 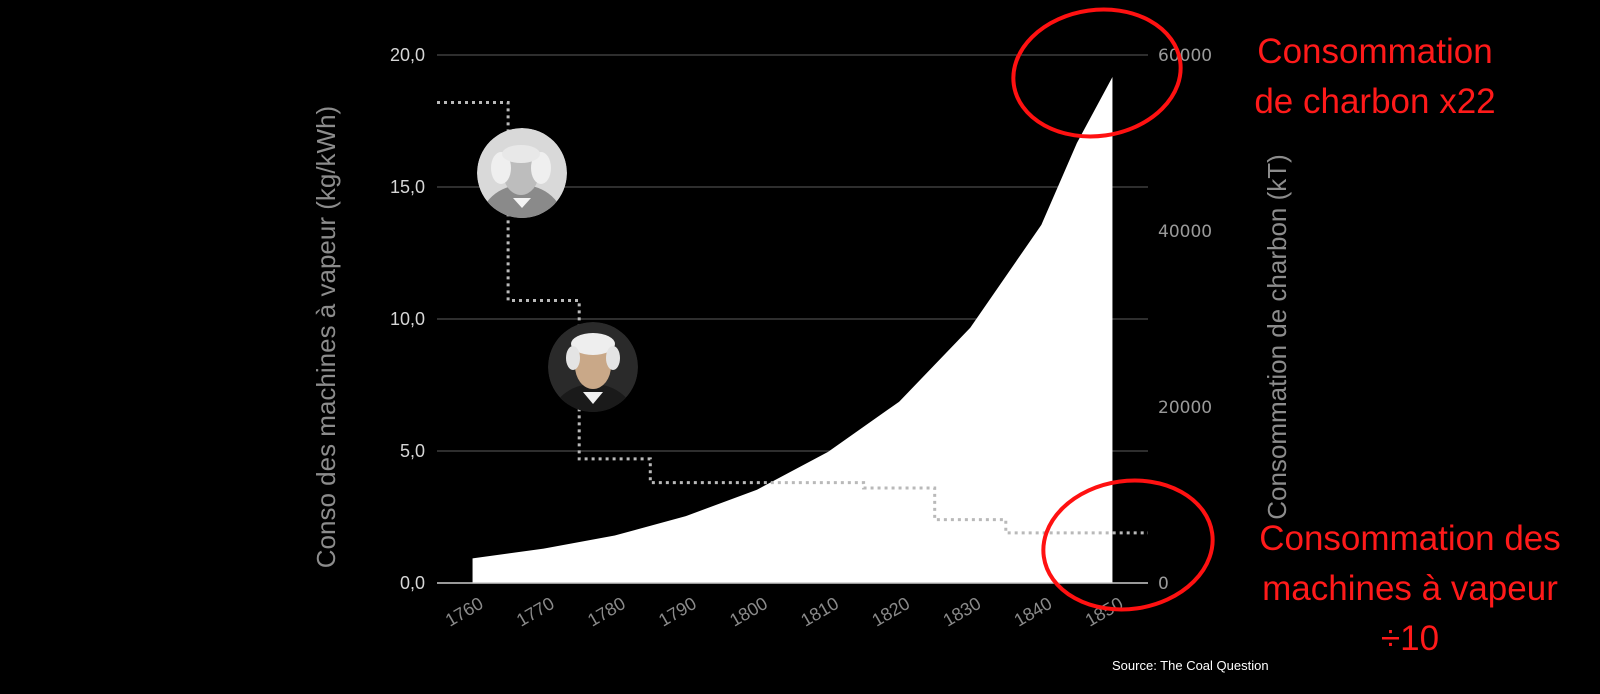 What do you see at coordinates (1185, 408) in the screenshot?
I see `right-tick-label: 20000` at bounding box center [1185, 408].